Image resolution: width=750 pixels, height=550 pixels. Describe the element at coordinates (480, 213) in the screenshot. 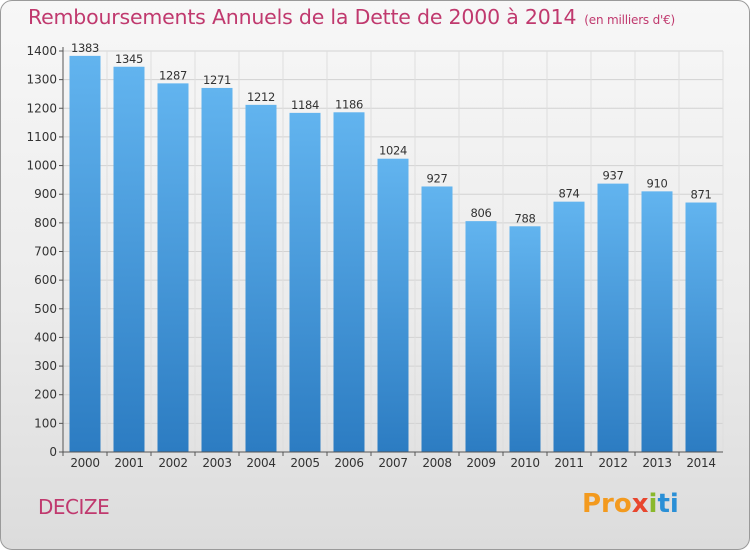

I see `bar-value-label: 806` at that location.